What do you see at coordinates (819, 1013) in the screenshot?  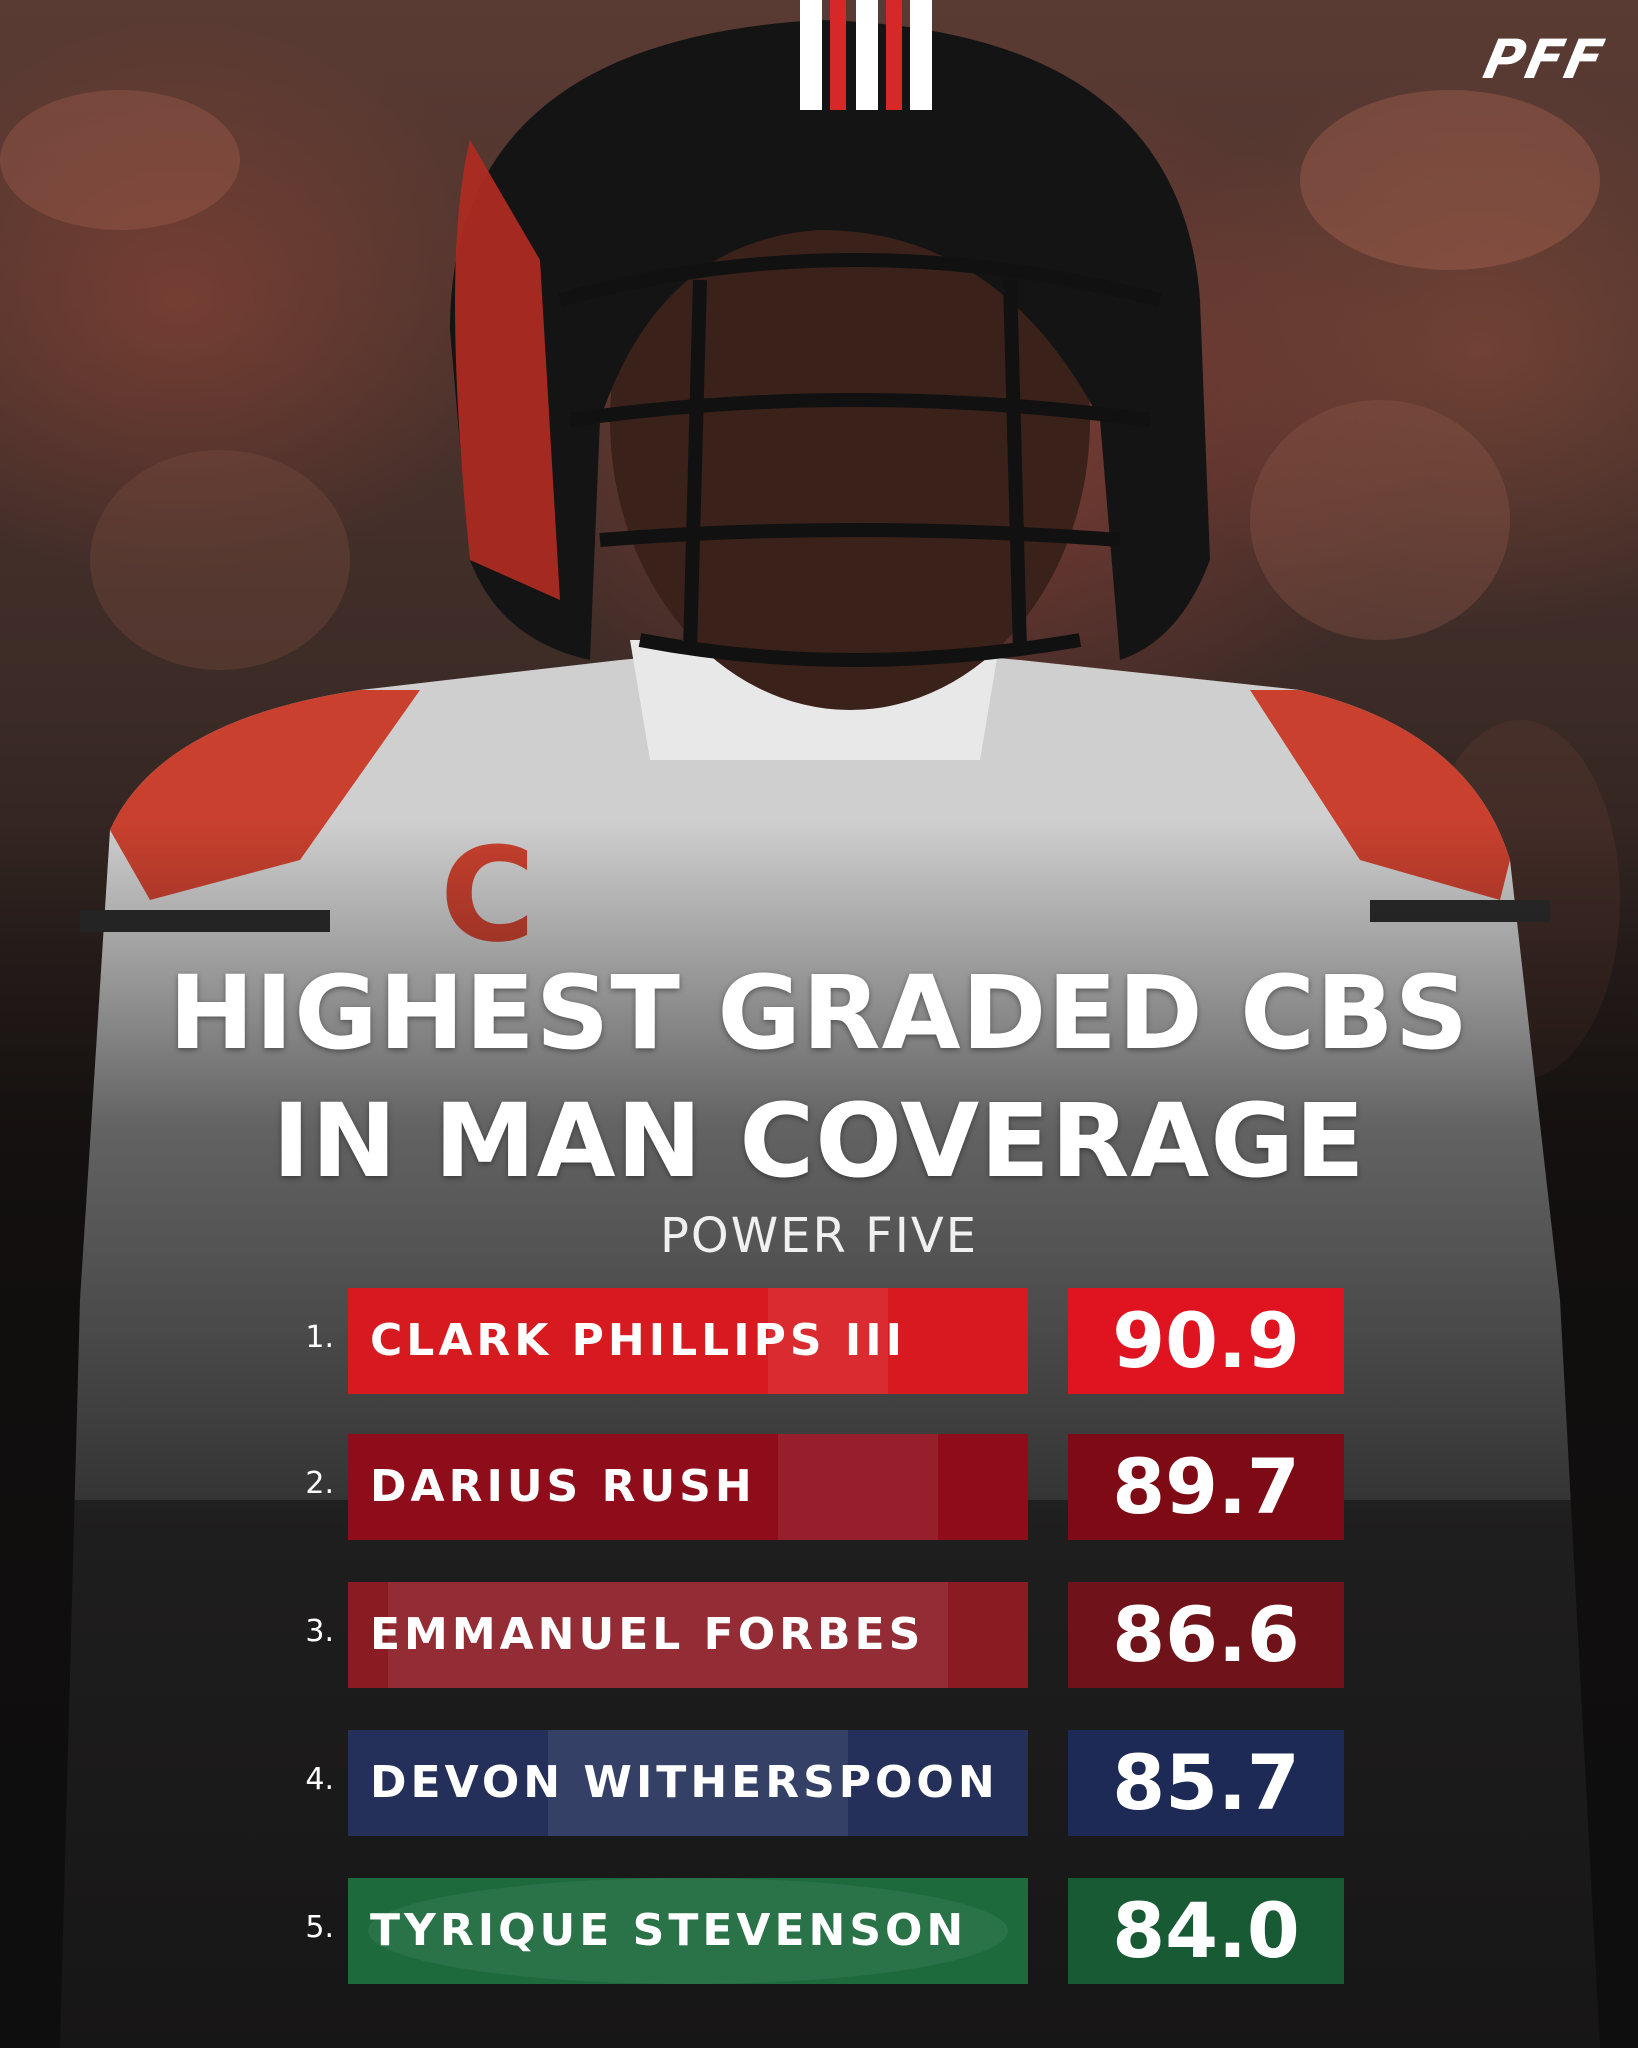 I see `title-line-1: HIGHEST GRADED CBS` at bounding box center [819, 1013].